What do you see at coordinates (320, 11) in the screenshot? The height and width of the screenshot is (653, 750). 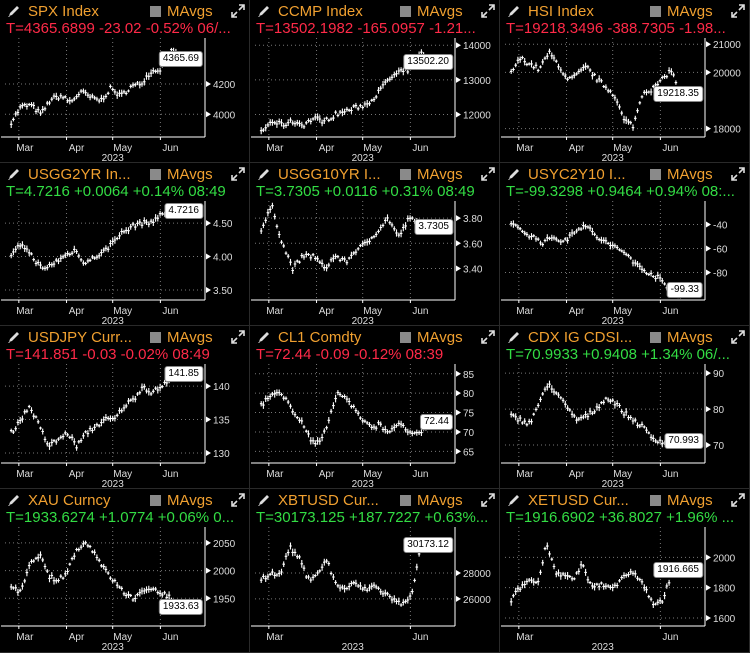 I see `security-title: CCMP Index` at bounding box center [320, 11].